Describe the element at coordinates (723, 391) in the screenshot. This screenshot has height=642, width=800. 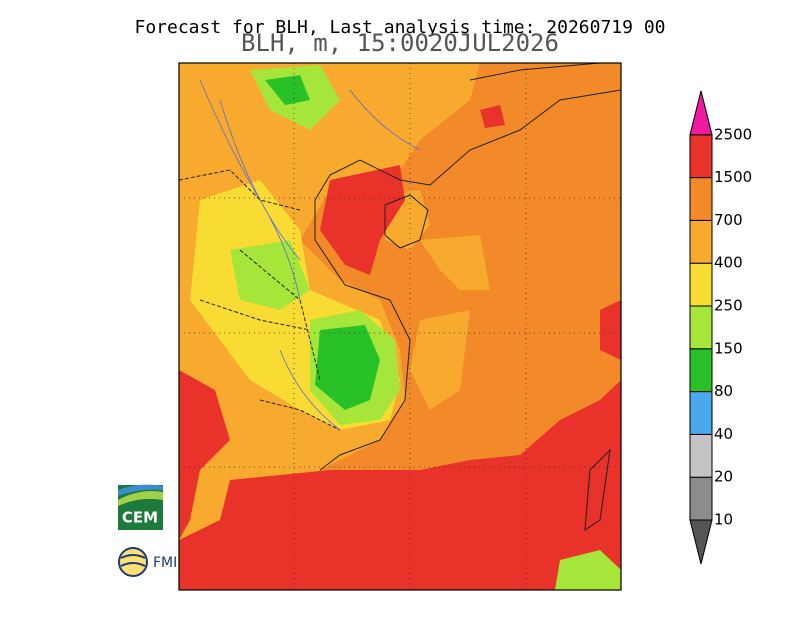
I see `colorbar-label: 80` at that location.